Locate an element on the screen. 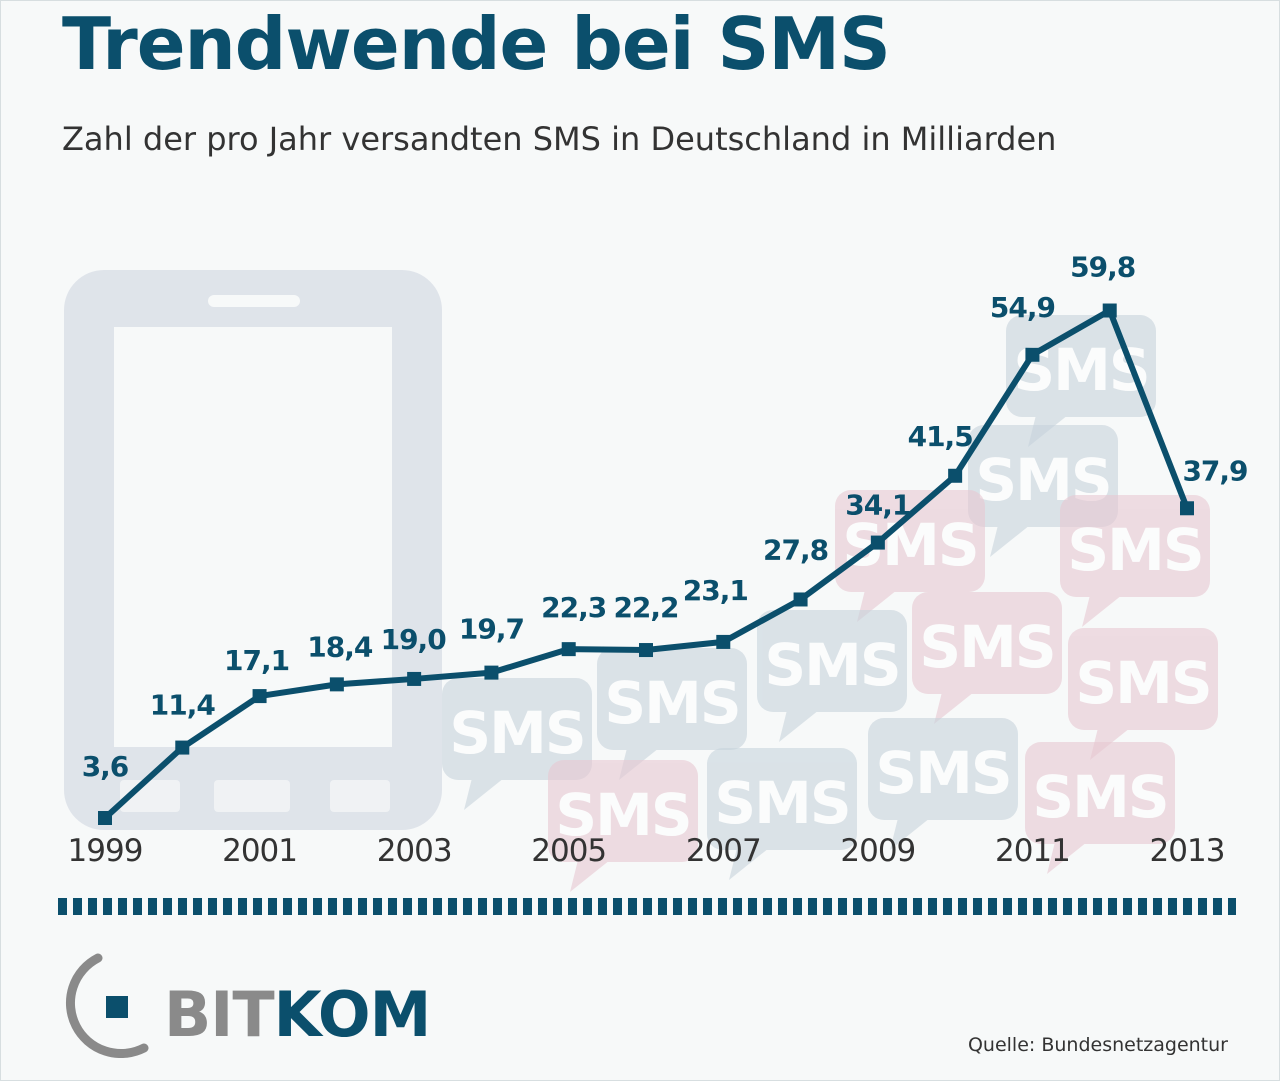 Image resolution: width=1280 pixels, height=1081 pixels. bitkom-logo-text: BITKOM is located at coordinates (297, 1015).